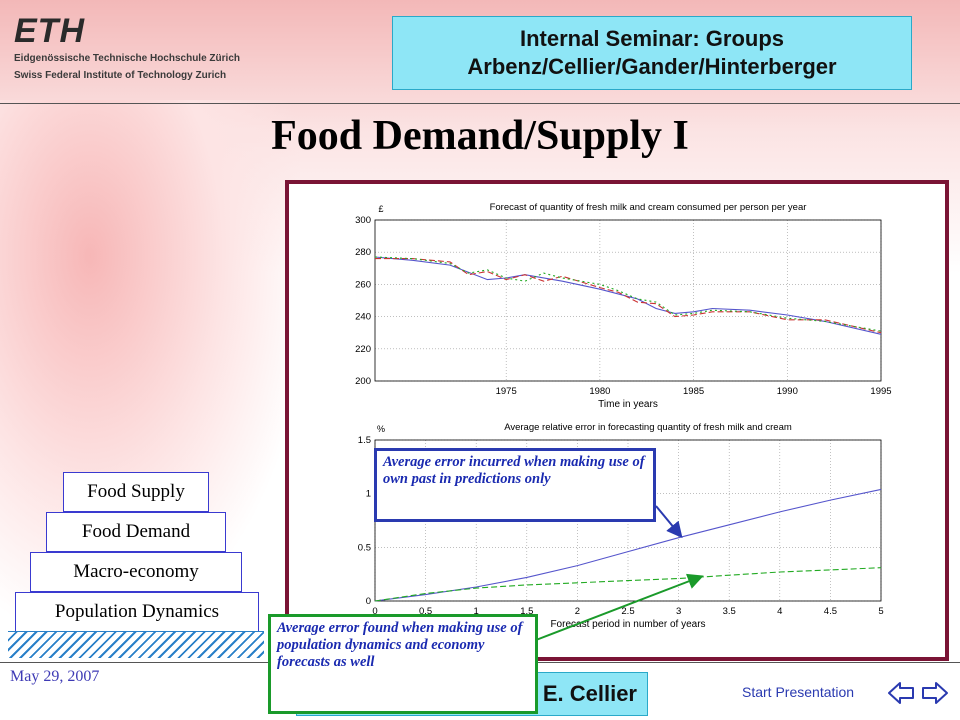 The image size is (960, 720). I want to click on top-divider, so click(480, 103).